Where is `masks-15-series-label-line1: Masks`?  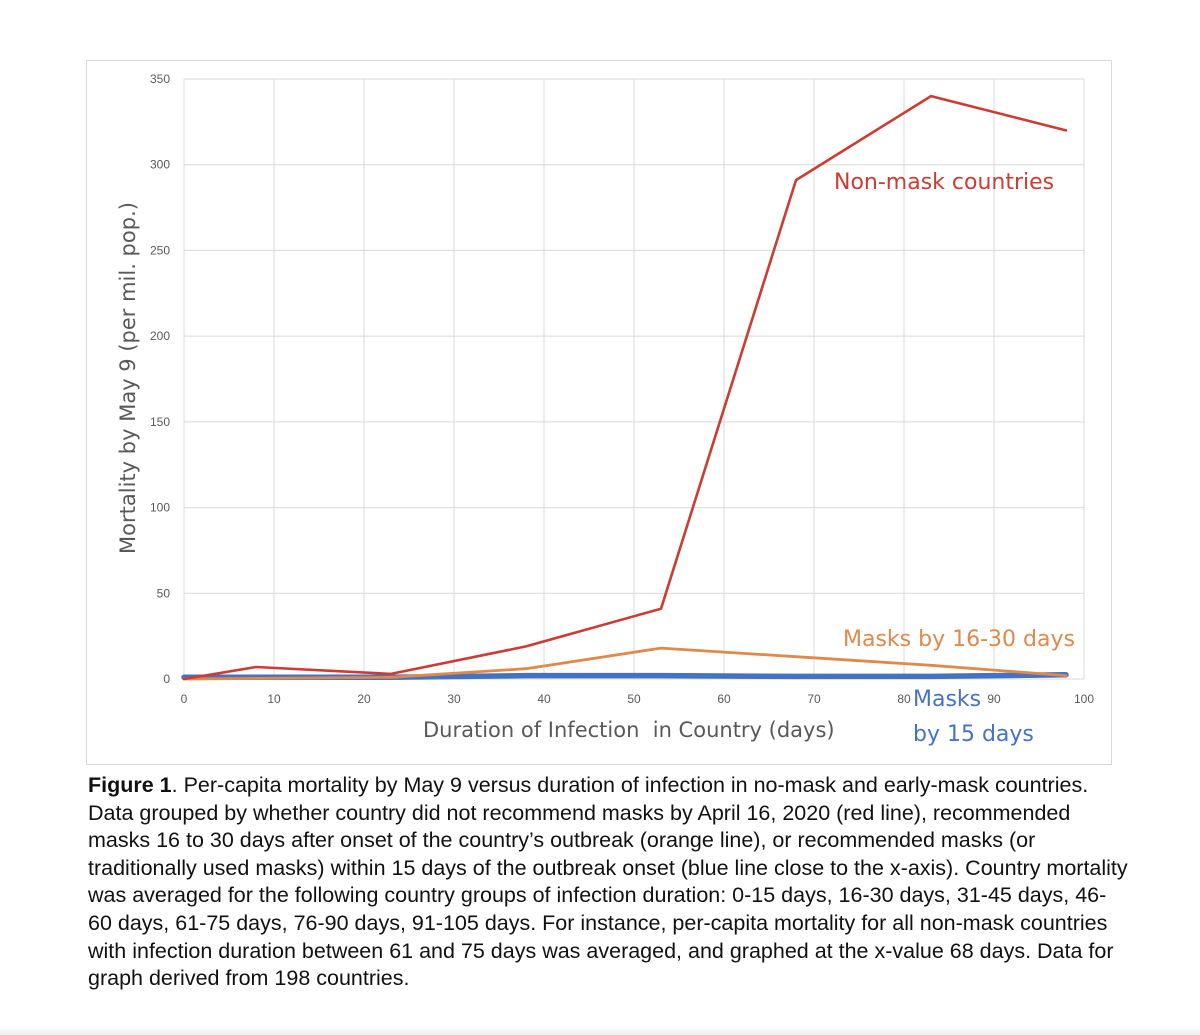 masks-15-series-label-line1: Masks is located at coordinates (947, 699).